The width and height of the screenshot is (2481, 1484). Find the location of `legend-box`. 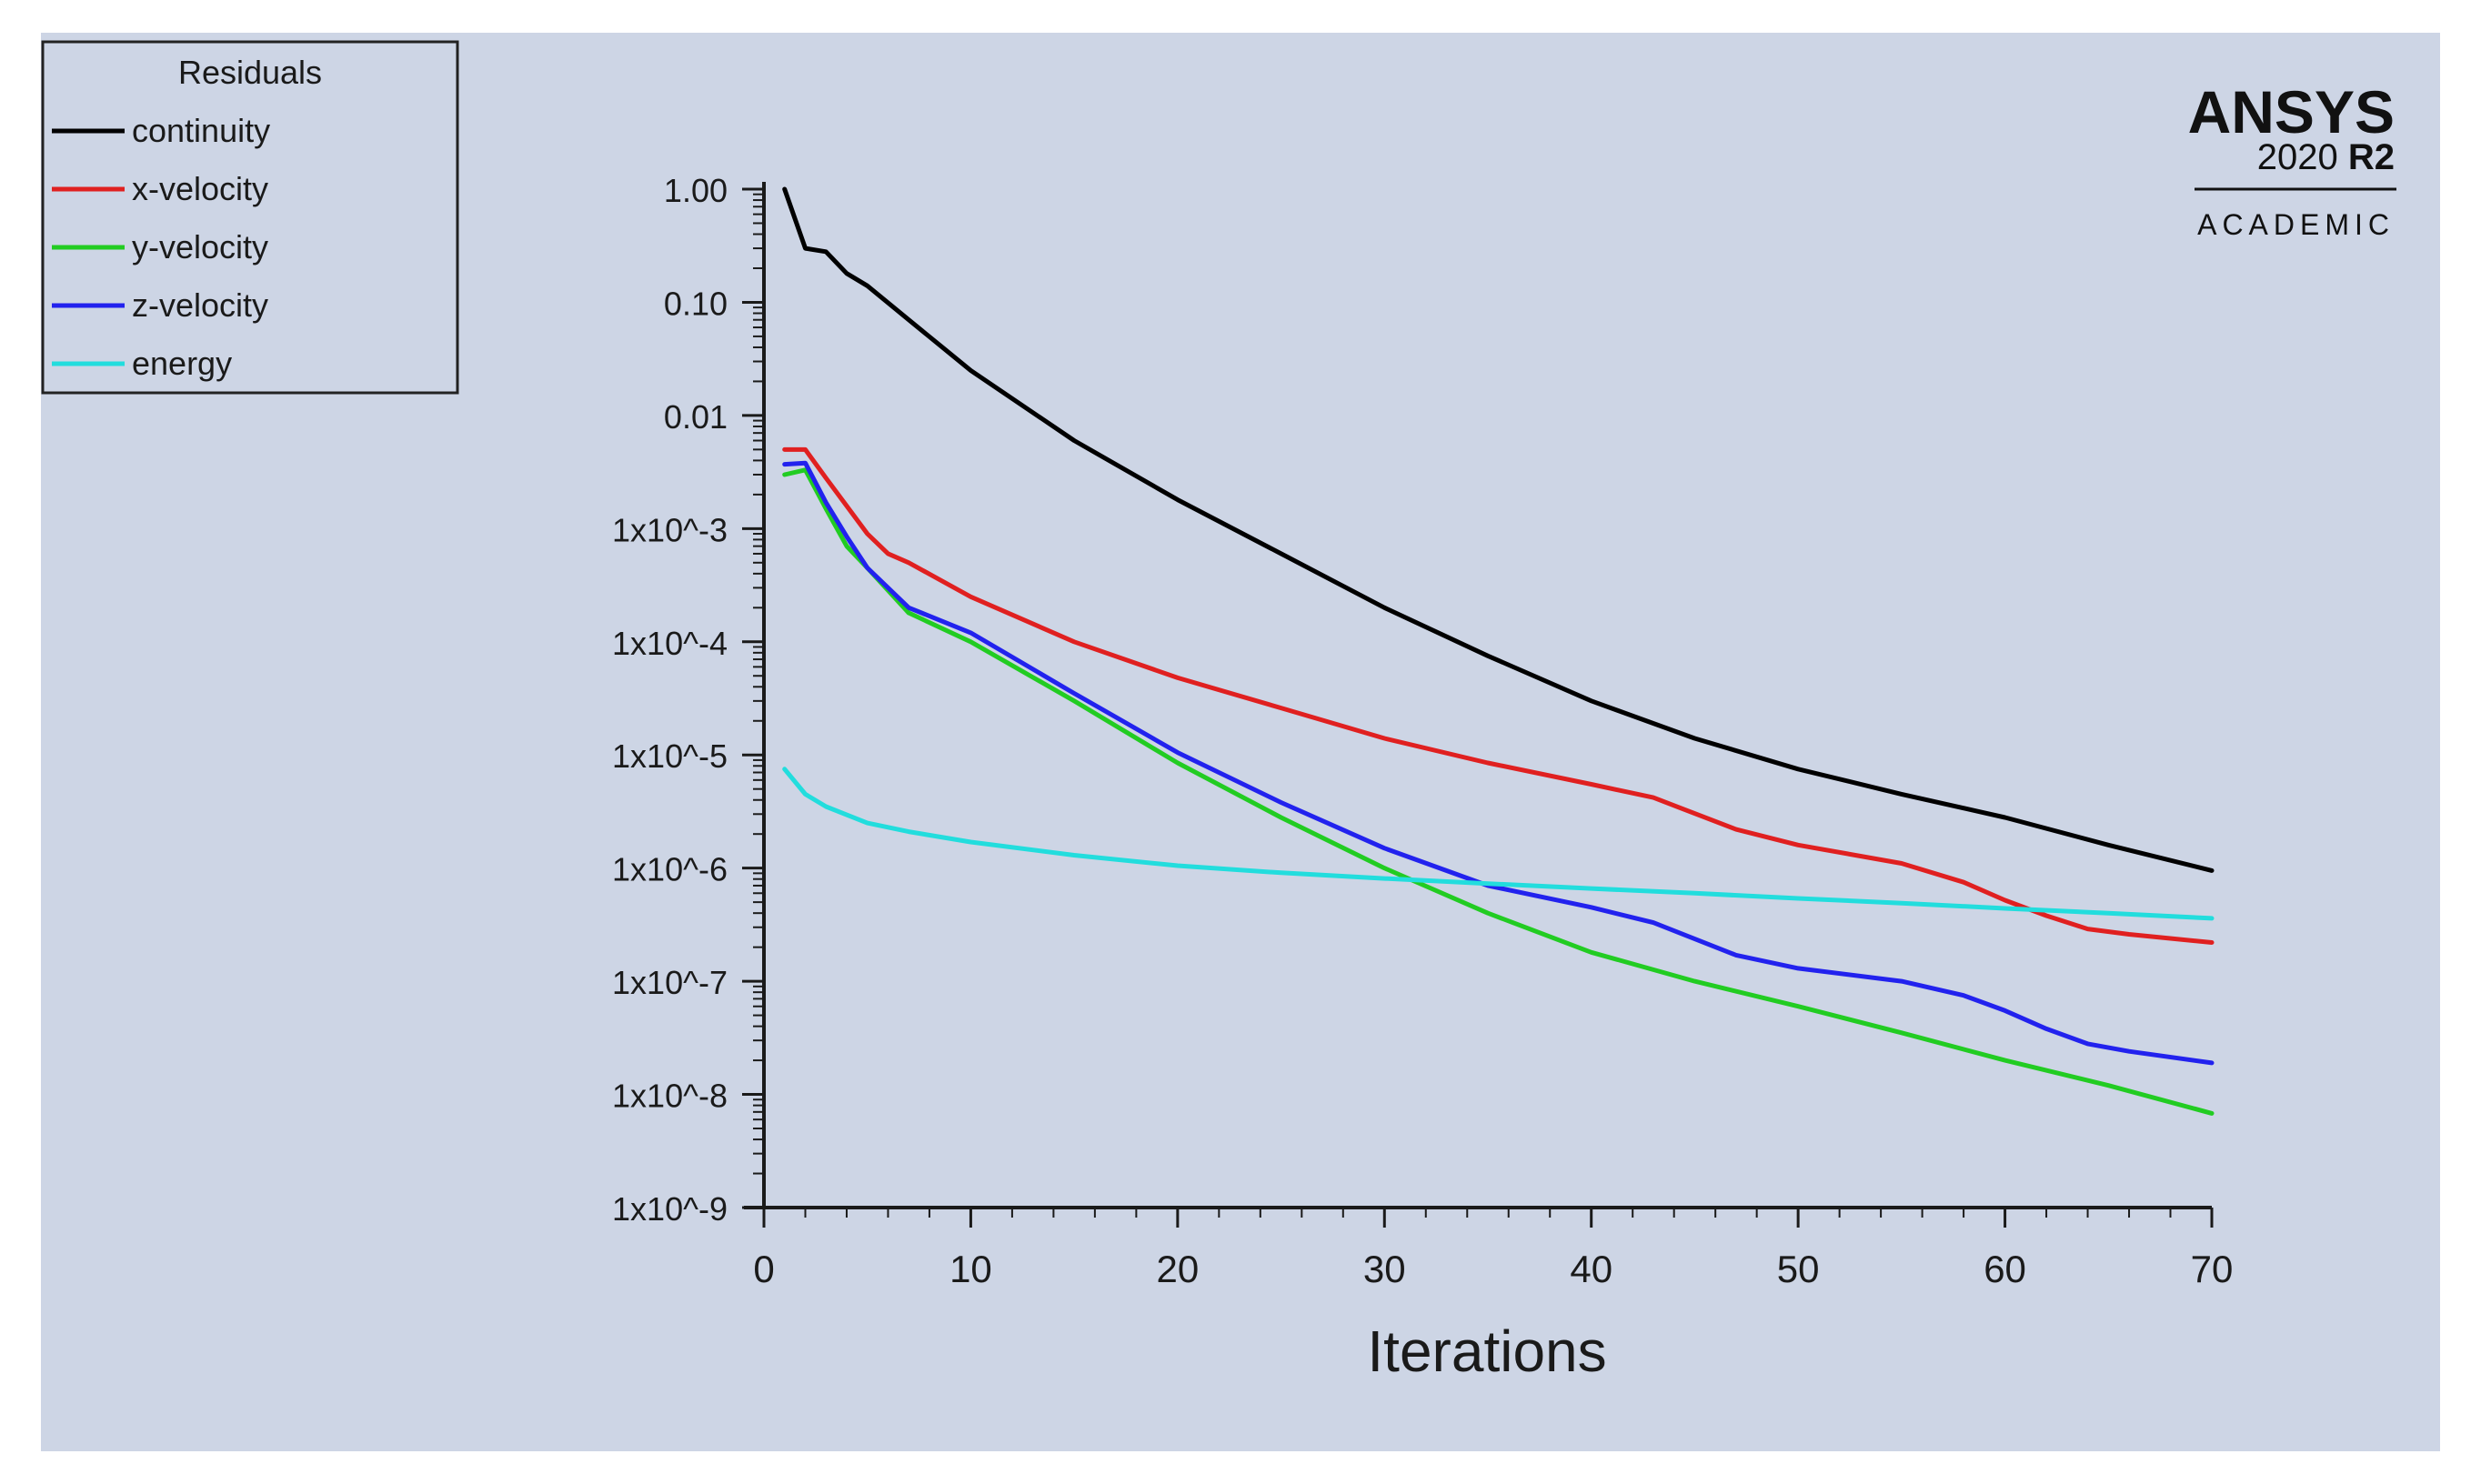

legend-box is located at coordinates (250, 217).